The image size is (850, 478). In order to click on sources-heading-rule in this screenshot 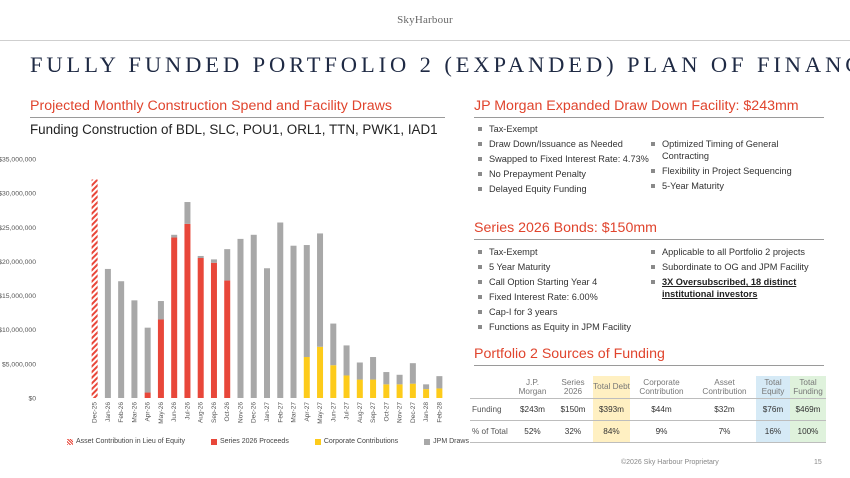, I will do `click(649, 365)`.